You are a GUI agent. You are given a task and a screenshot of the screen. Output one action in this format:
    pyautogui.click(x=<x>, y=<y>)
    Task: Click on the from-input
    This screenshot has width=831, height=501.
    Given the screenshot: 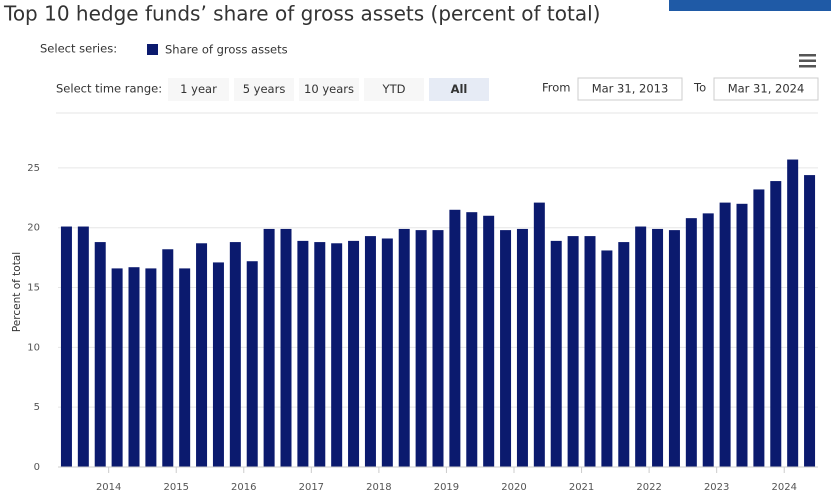 What is the action you would take?
    pyautogui.click(x=630, y=89)
    